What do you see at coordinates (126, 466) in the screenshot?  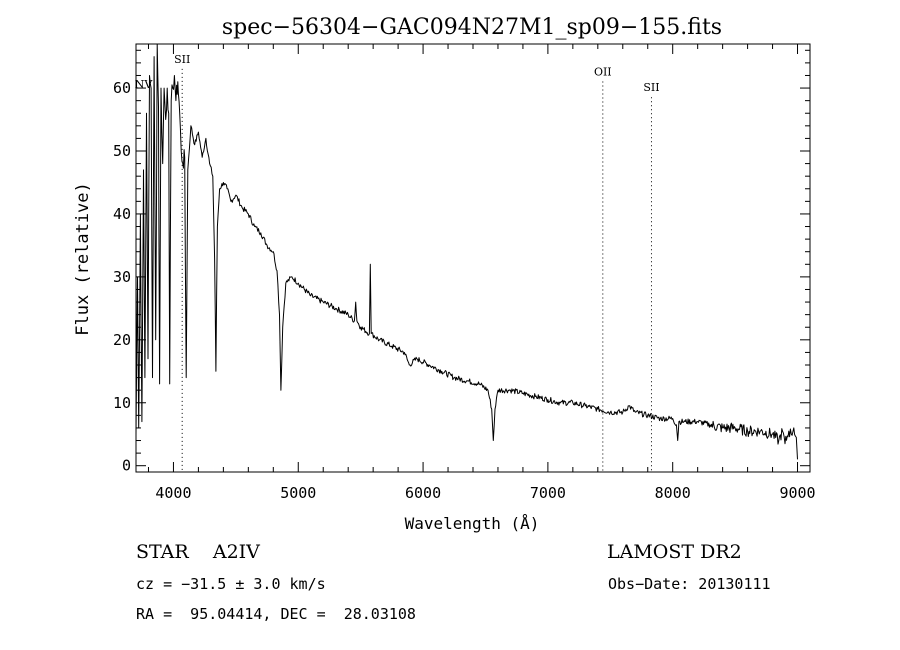 I see `y-tick-label: 0` at bounding box center [126, 466].